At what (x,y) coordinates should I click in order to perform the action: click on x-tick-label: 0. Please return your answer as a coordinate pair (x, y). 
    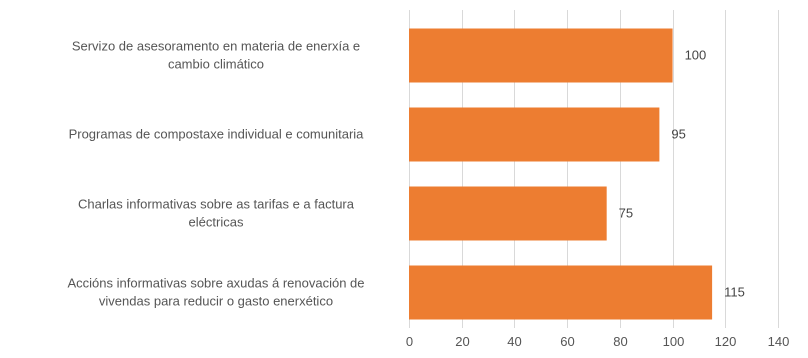
    Looking at the image, I should click on (409, 341).